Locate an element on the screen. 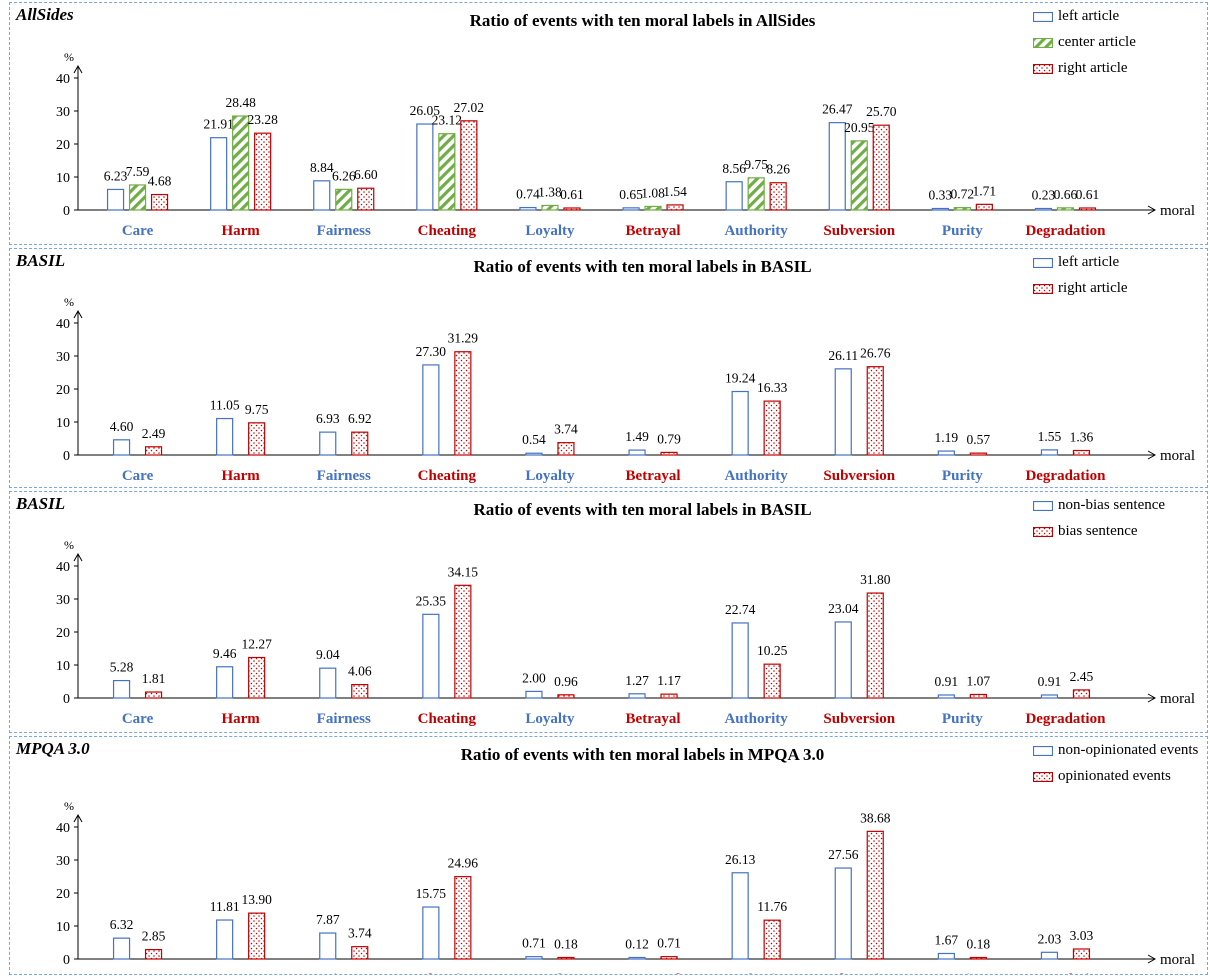 This screenshot has width=1210, height=976. data-label: 1.55 is located at coordinates (1050, 436).